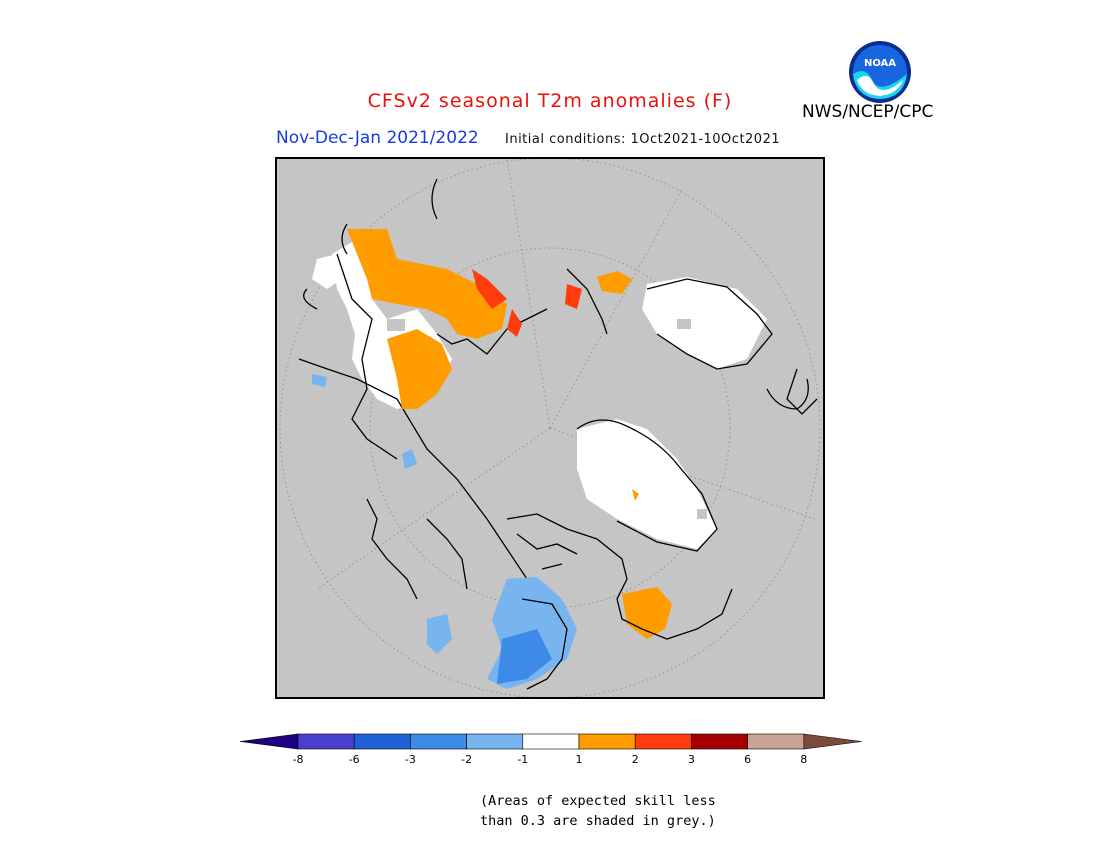 The height and width of the screenshot is (850, 1100). What do you see at coordinates (550, 101) in the screenshot?
I see `map-title: CFSv2 seasonal T2m anomalies (F)` at bounding box center [550, 101].